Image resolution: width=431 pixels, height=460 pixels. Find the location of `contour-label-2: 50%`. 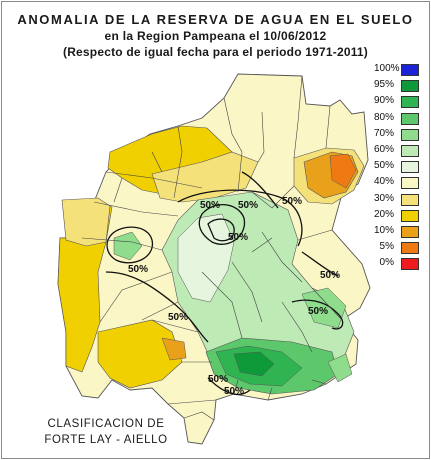

contour-label-2: 50% is located at coordinates (248, 205).